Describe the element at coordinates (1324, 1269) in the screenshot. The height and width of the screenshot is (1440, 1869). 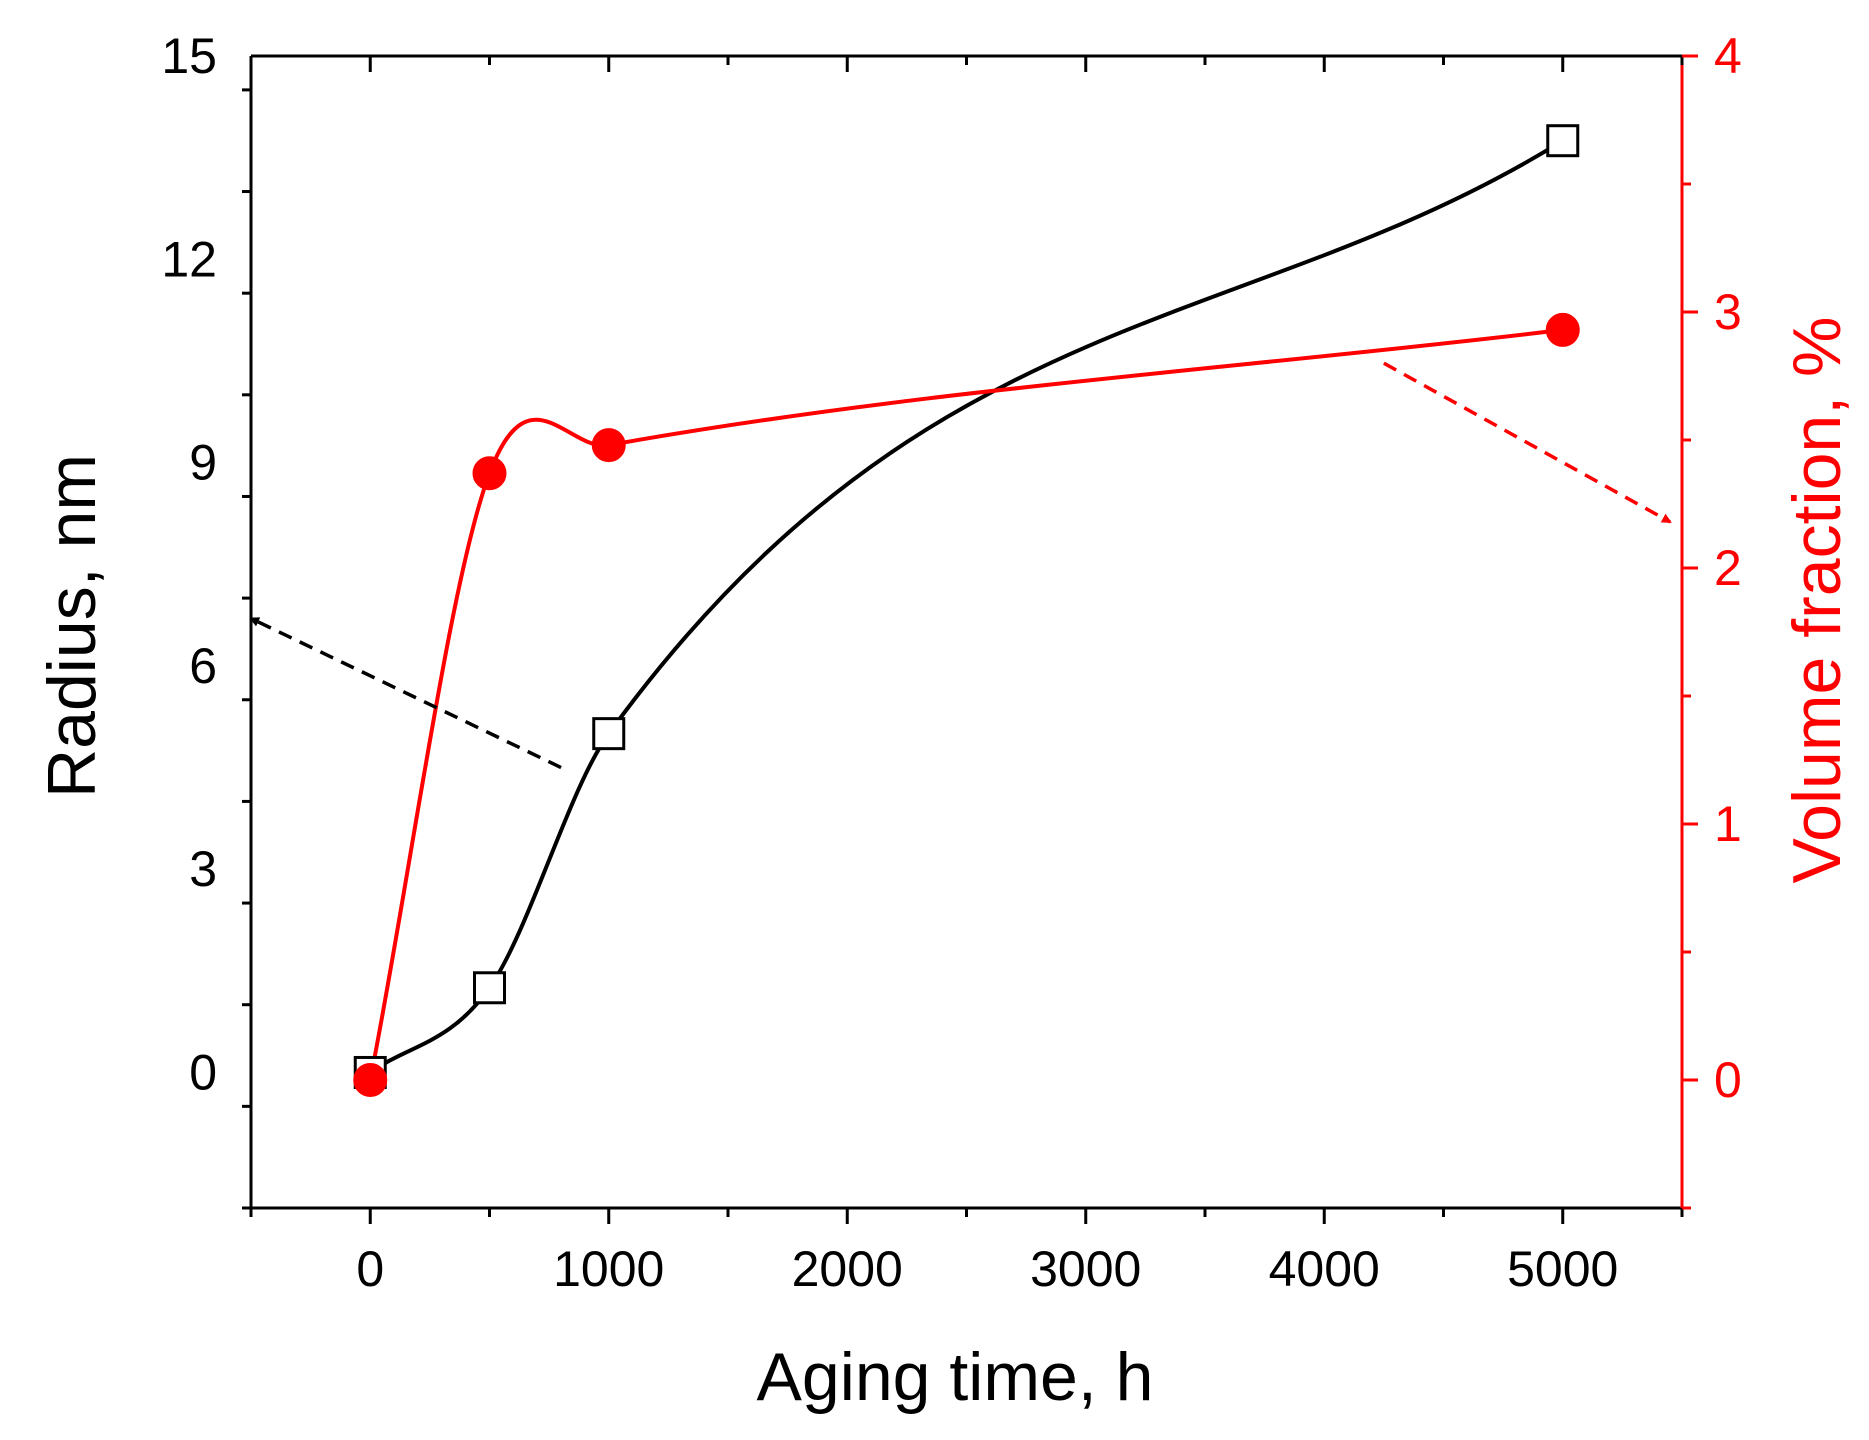
I see `x-tick-label: 4000` at that location.